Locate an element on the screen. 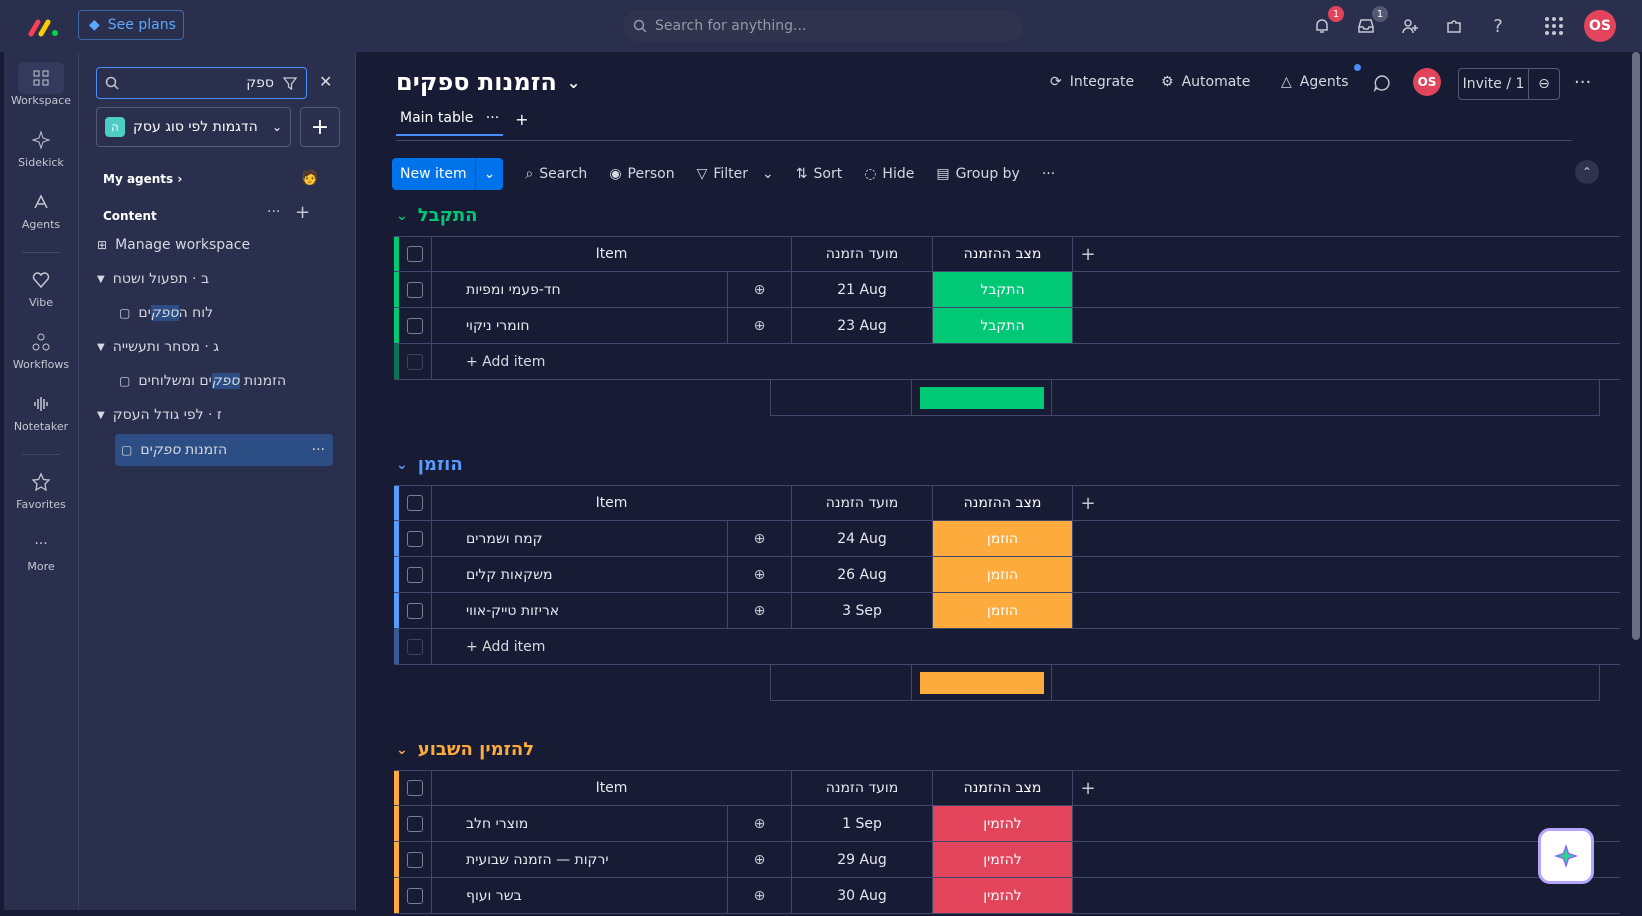  order-date: 1 Sep is located at coordinates (862, 823).